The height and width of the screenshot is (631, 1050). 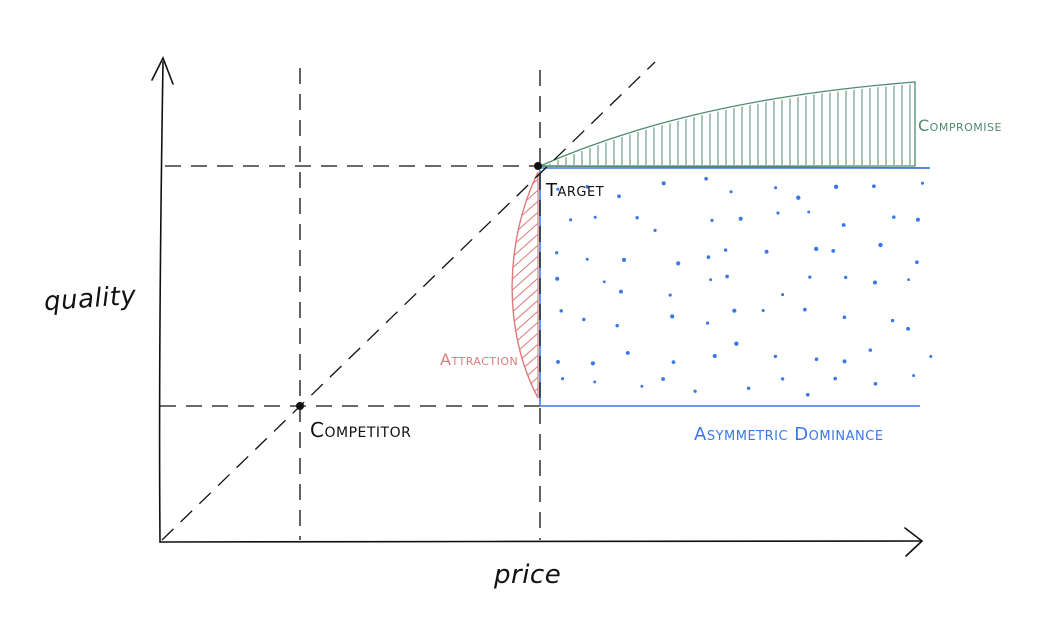 I want to click on x-axis-arrowhead, so click(x=914, y=542).